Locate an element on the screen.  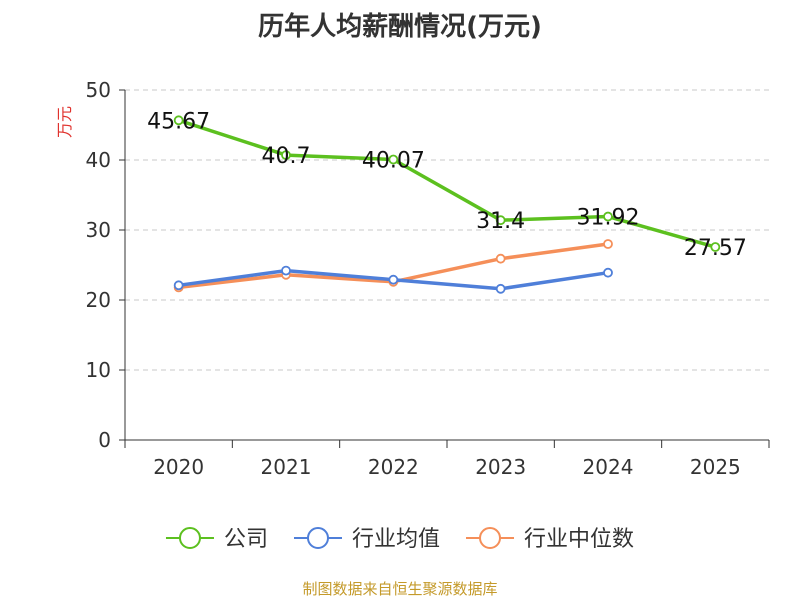
data-label: 27.57 is located at coordinates (715, 248).